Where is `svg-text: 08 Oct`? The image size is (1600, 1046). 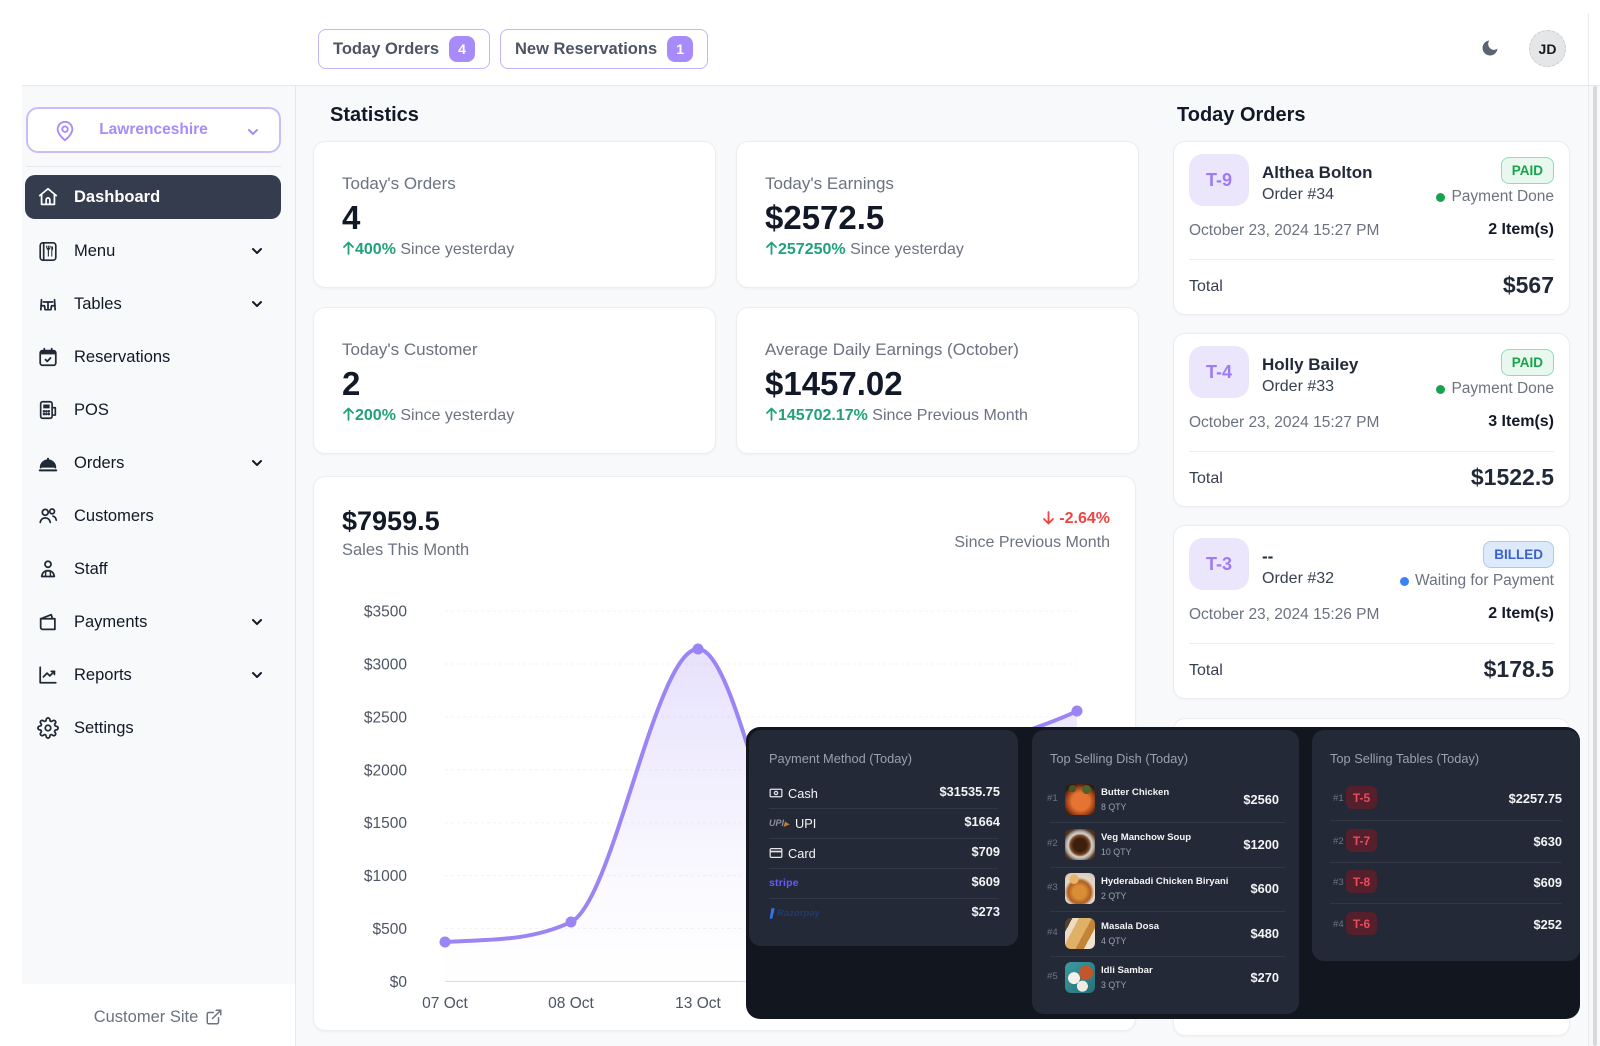
svg-text: 08 Oct is located at coordinates (571, 1003).